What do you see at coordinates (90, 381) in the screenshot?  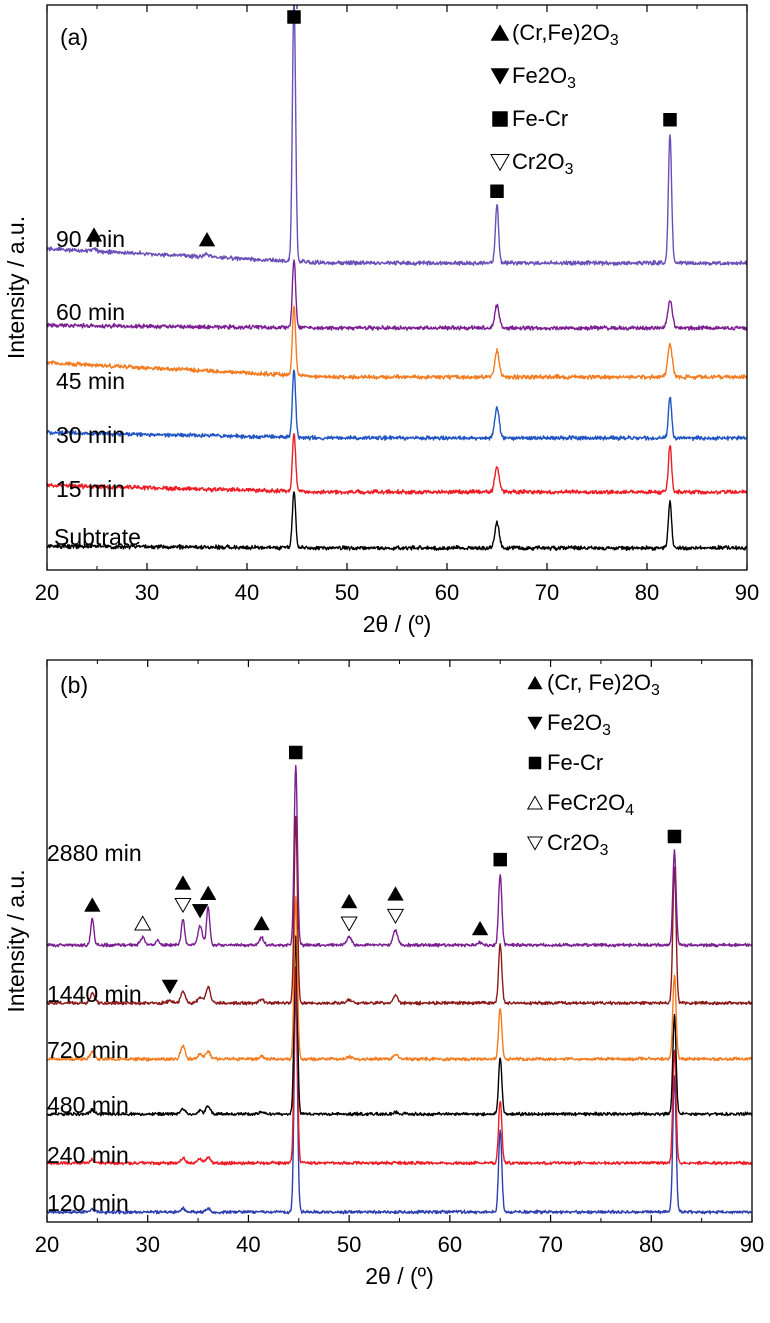 I see `series-label-45-min: 45 min` at bounding box center [90, 381].